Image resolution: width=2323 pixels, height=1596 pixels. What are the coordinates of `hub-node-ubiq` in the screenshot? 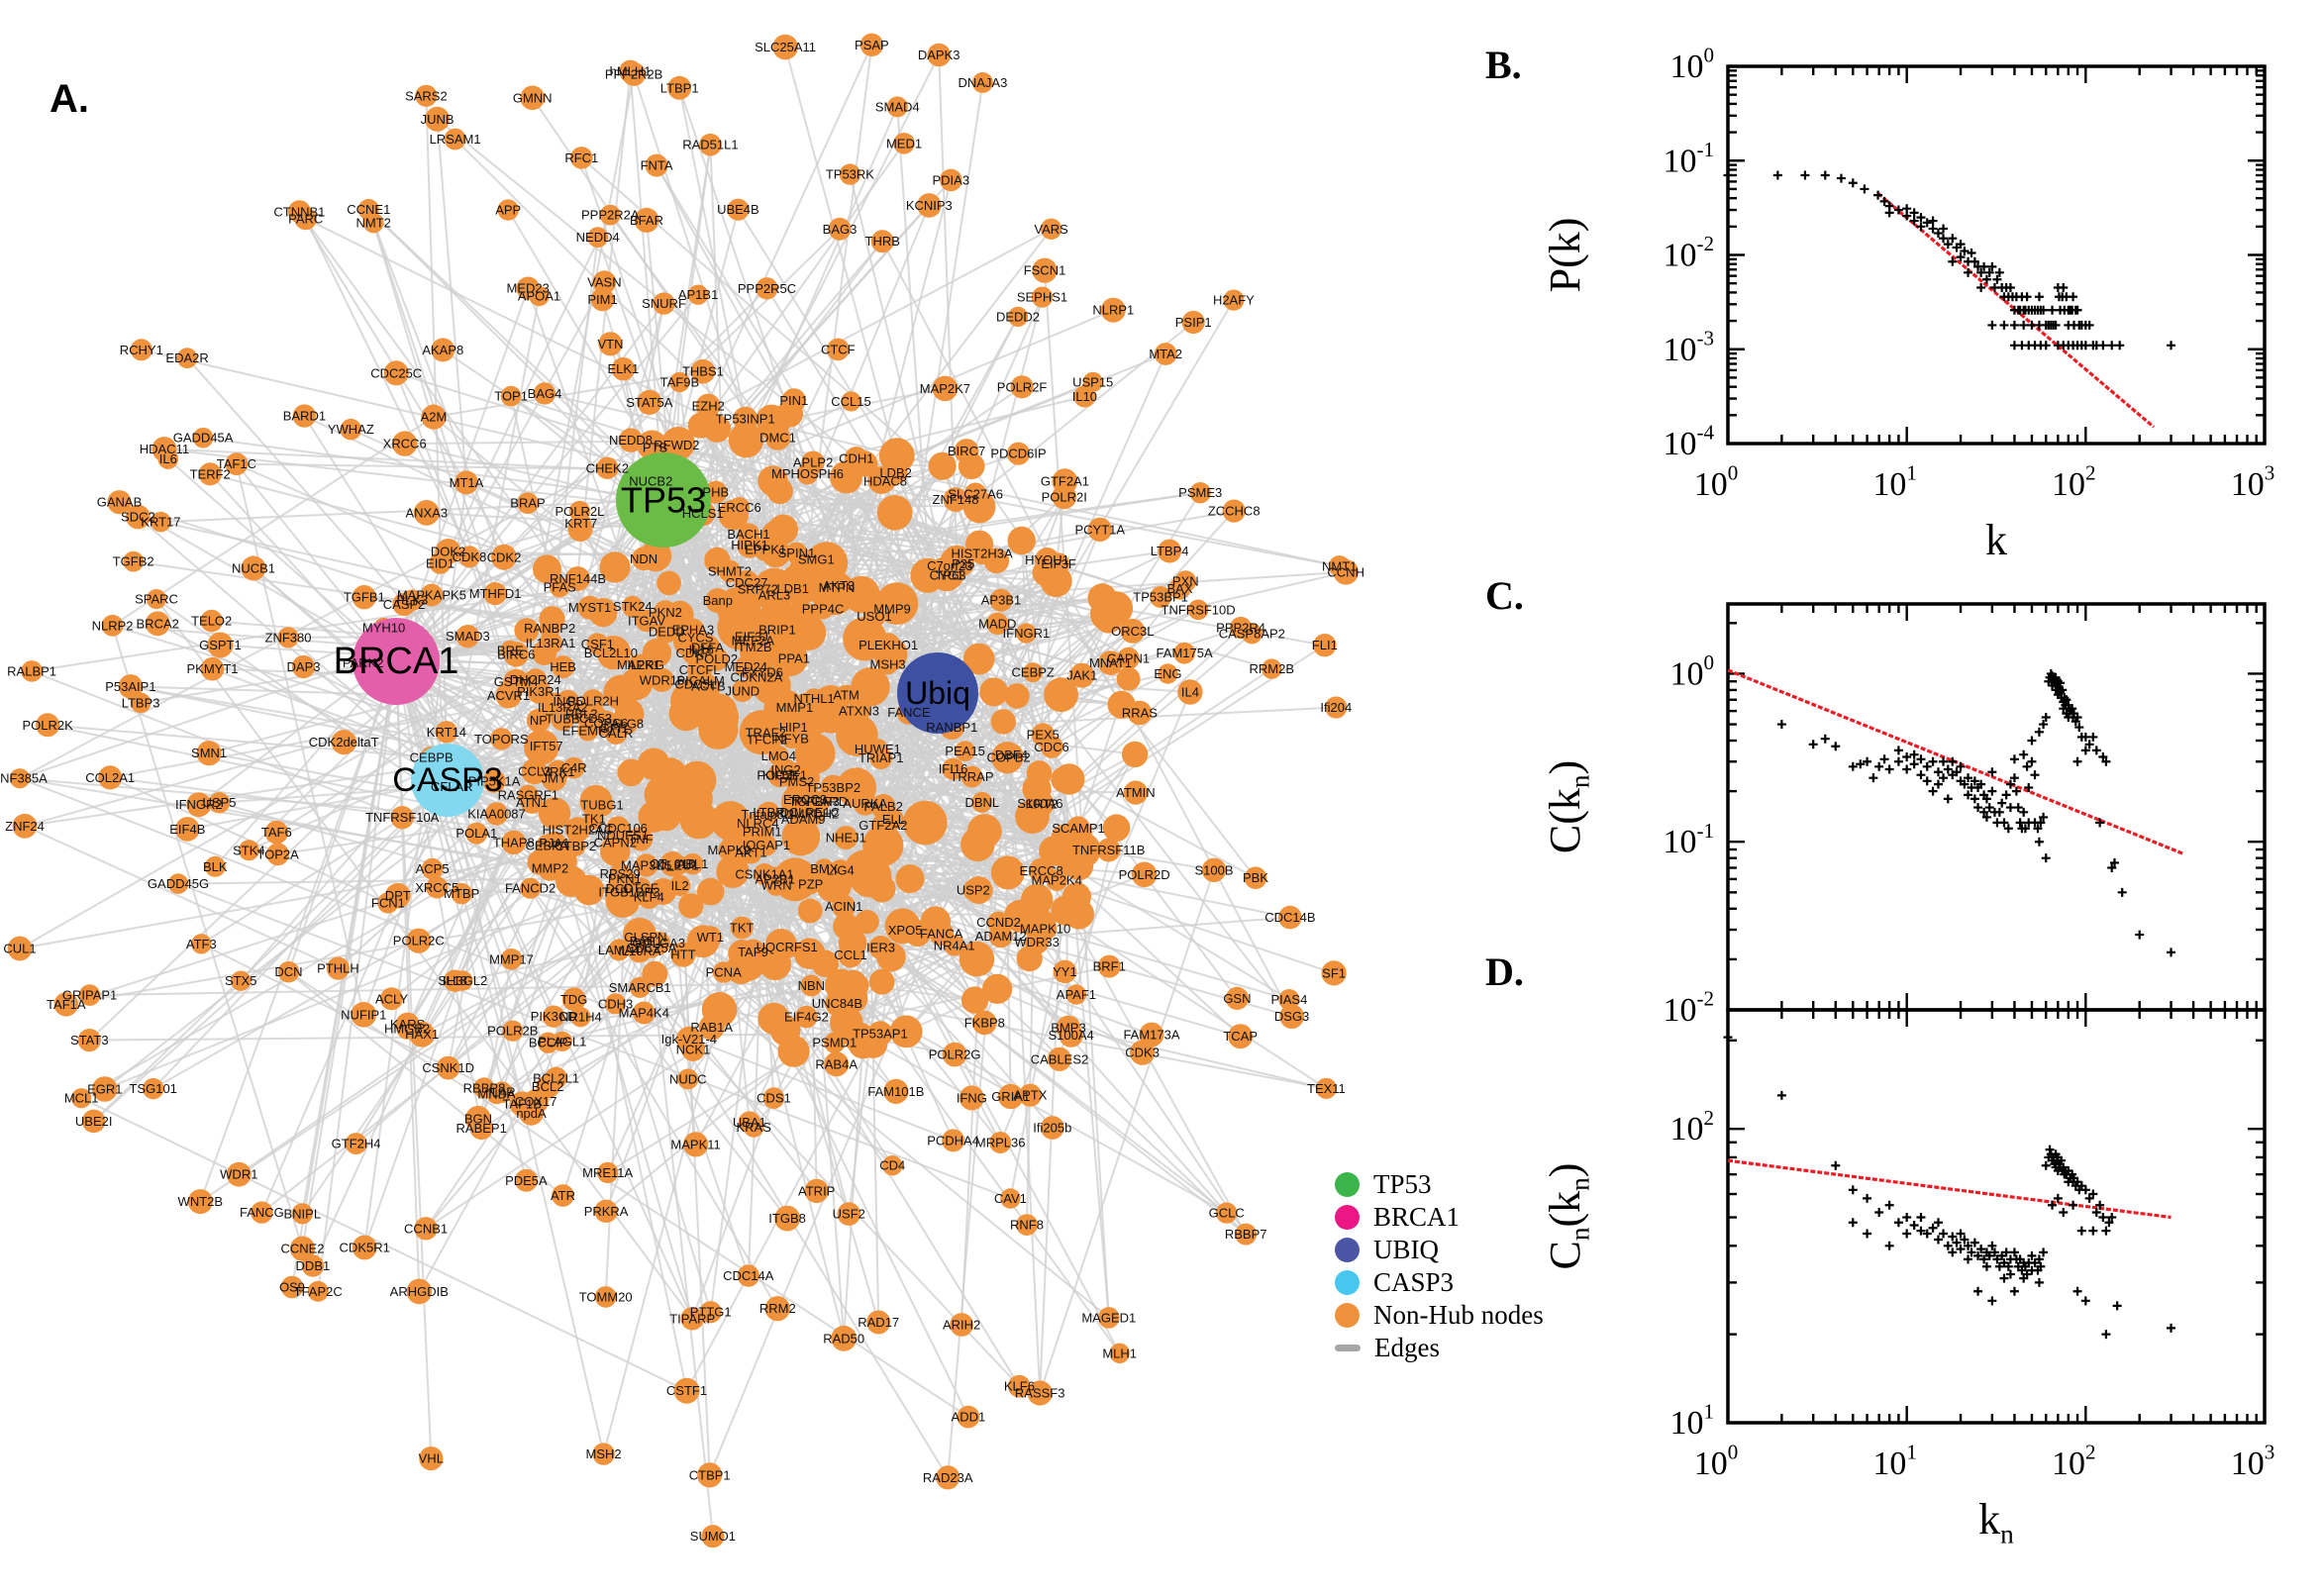 It's located at (937, 693).